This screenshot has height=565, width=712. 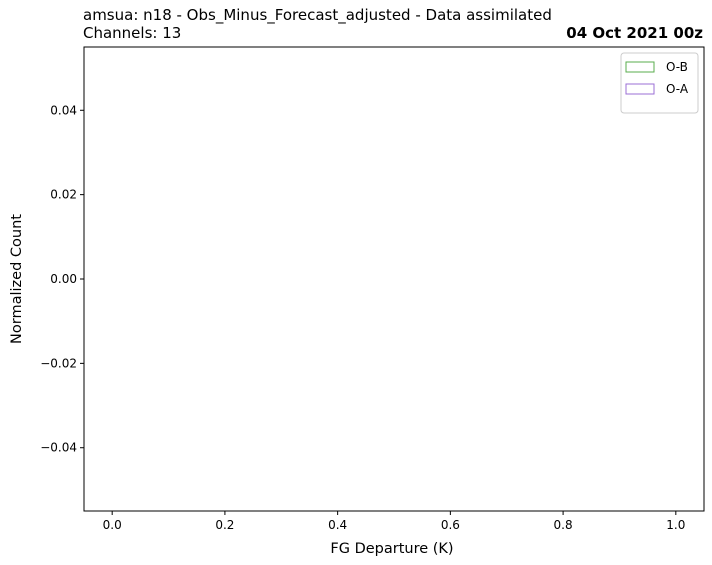 What do you see at coordinates (17, 279) in the screenshot?
I see `y-axis-label: Normalized Count` at bounding box center [17, 279].